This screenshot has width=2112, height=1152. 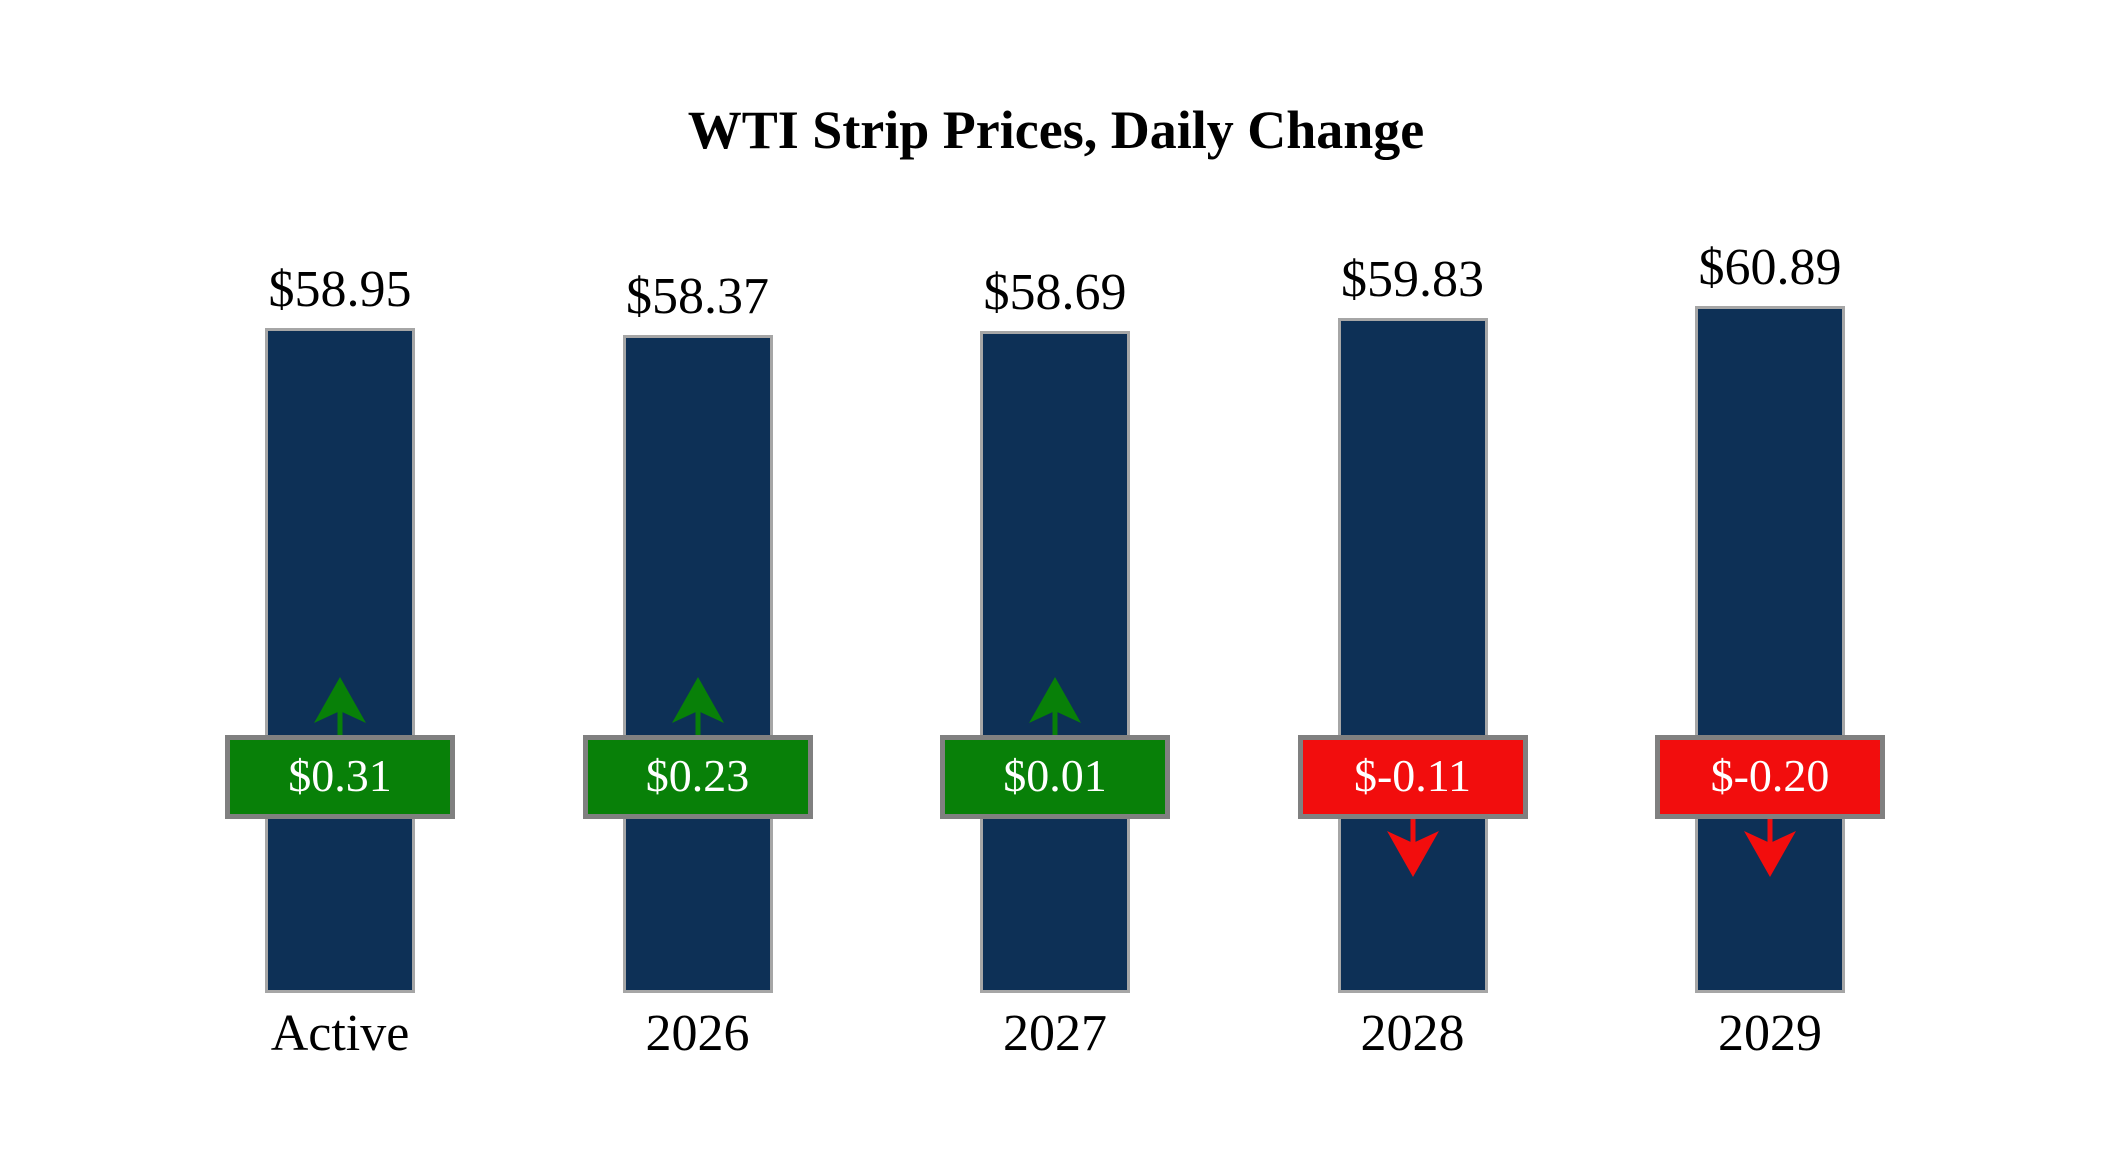 I want to click on bar-value-label: $58.69, so click(x=1055, y=292).